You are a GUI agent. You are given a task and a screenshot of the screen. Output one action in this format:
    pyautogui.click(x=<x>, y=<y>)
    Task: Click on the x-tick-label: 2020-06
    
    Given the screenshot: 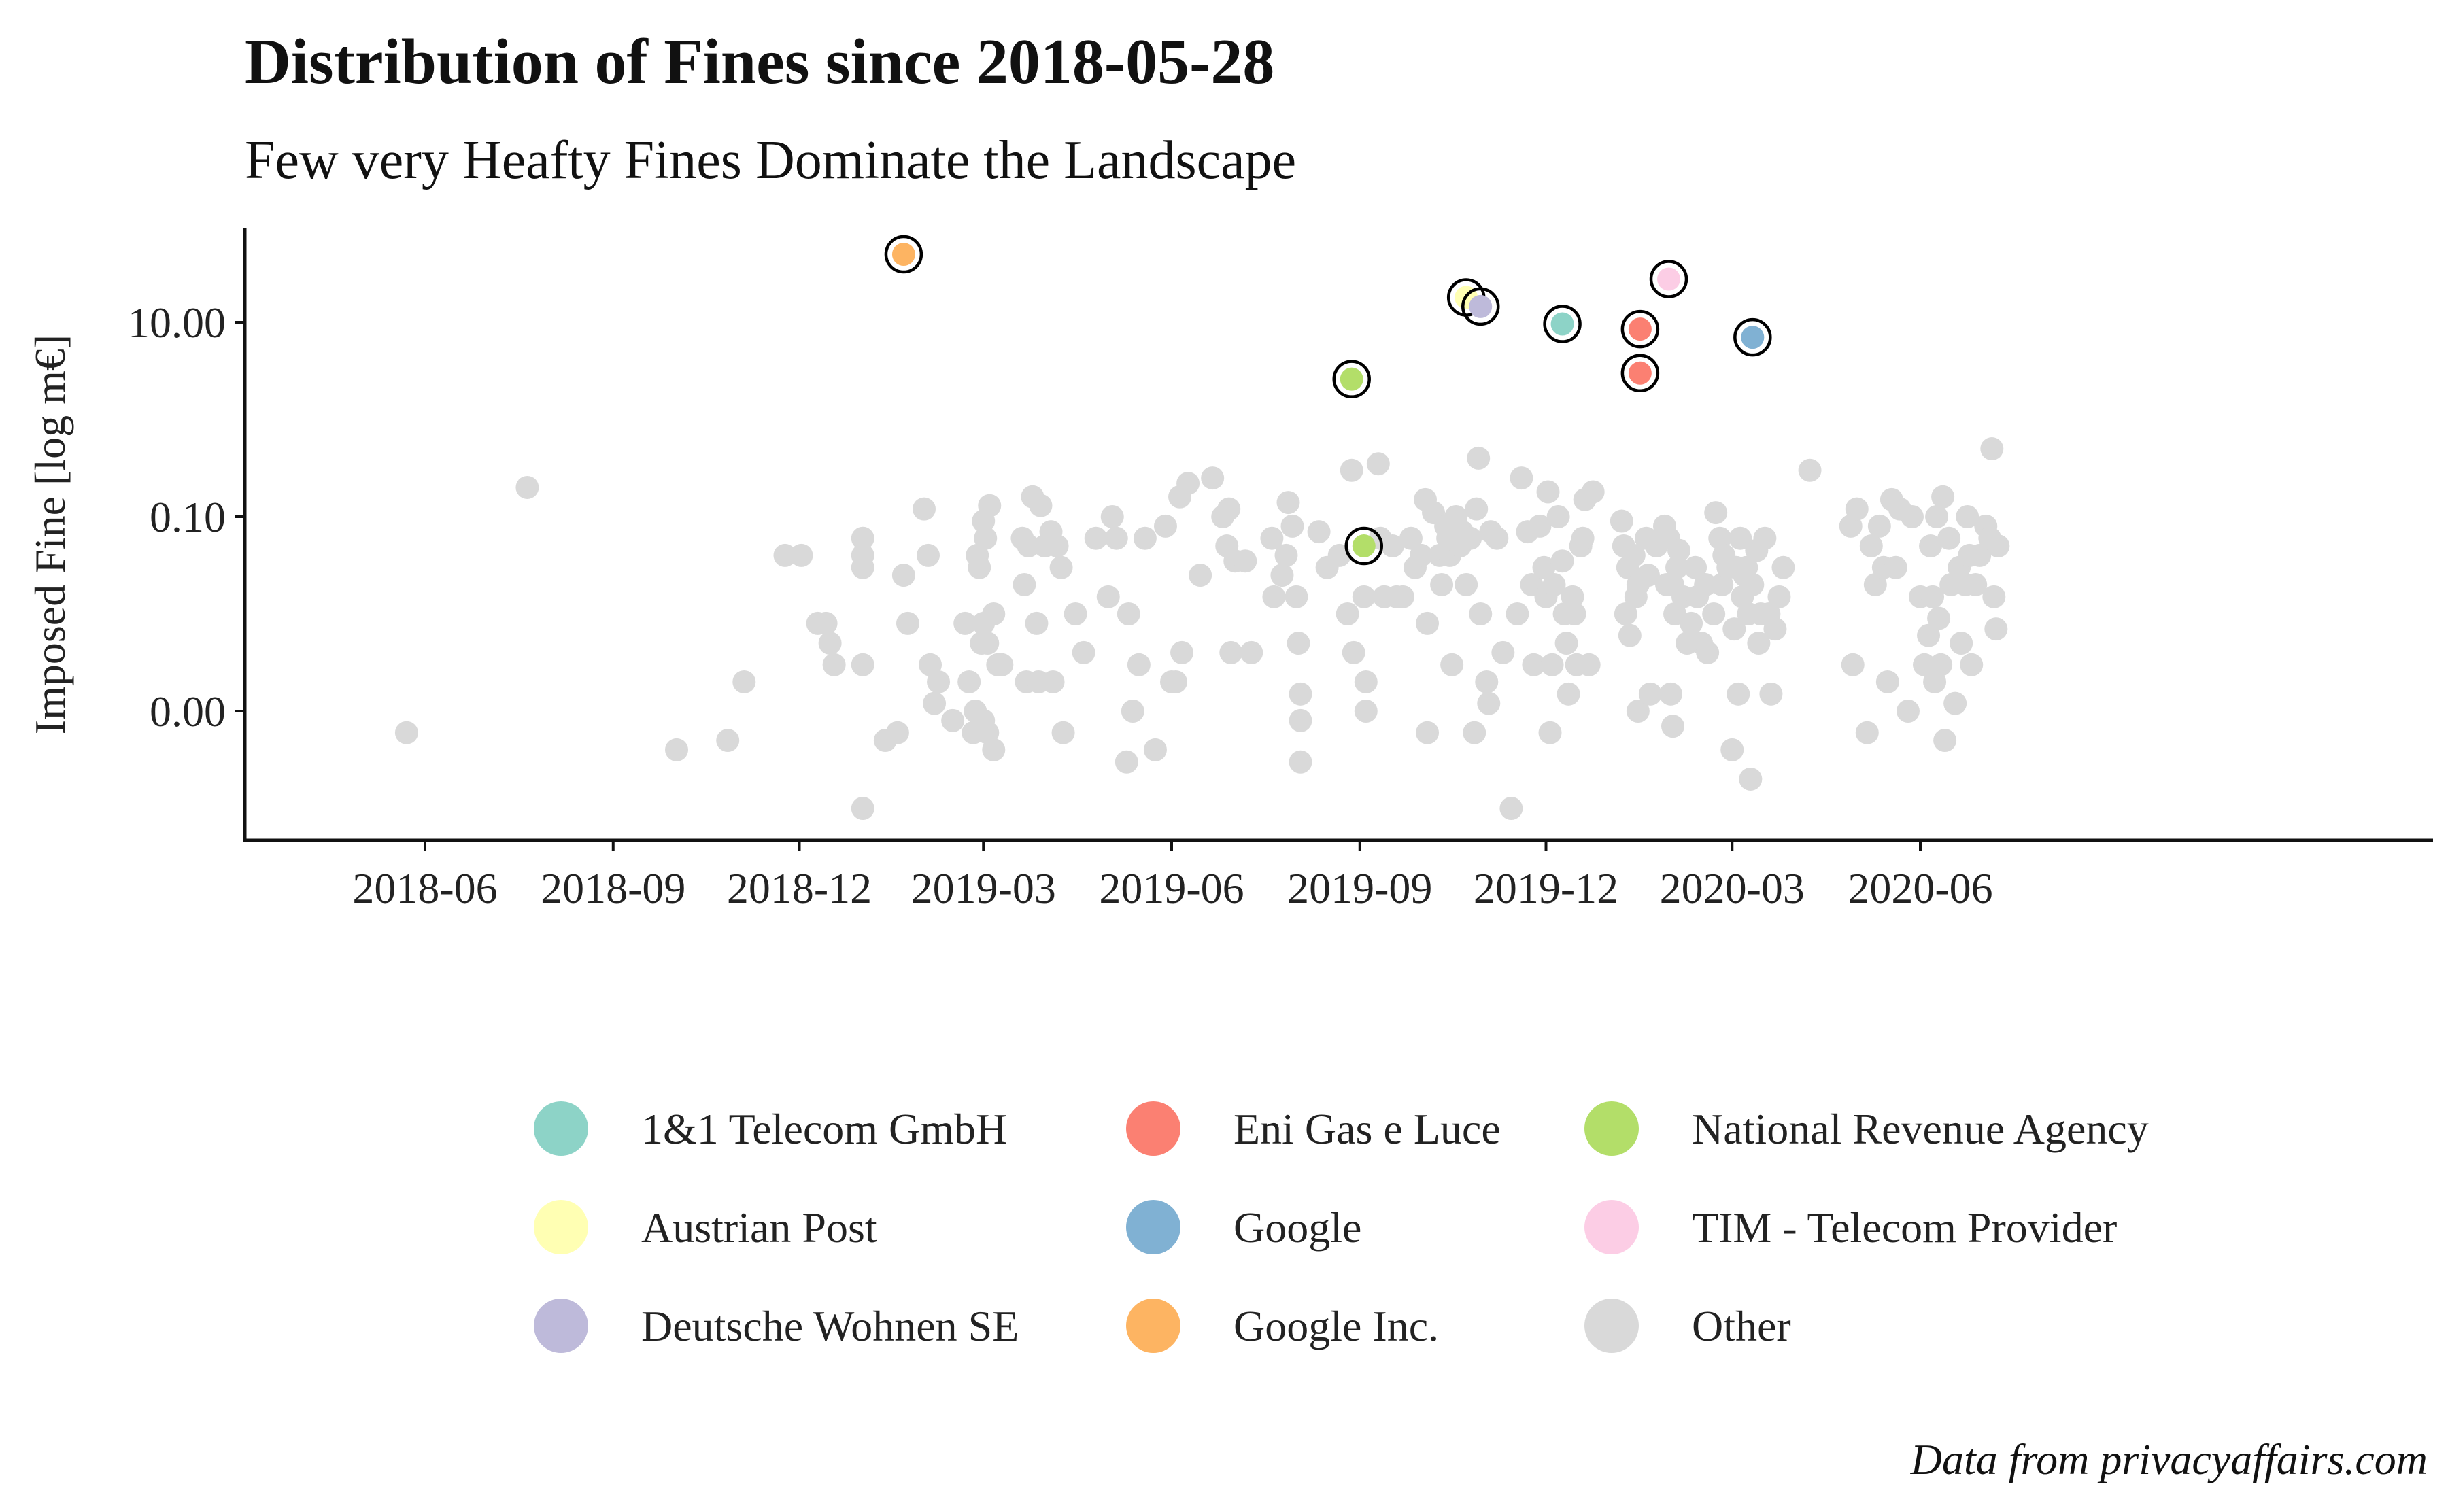 What is the action you would take?
    pyautogui.click(x=1920, y=888)
    